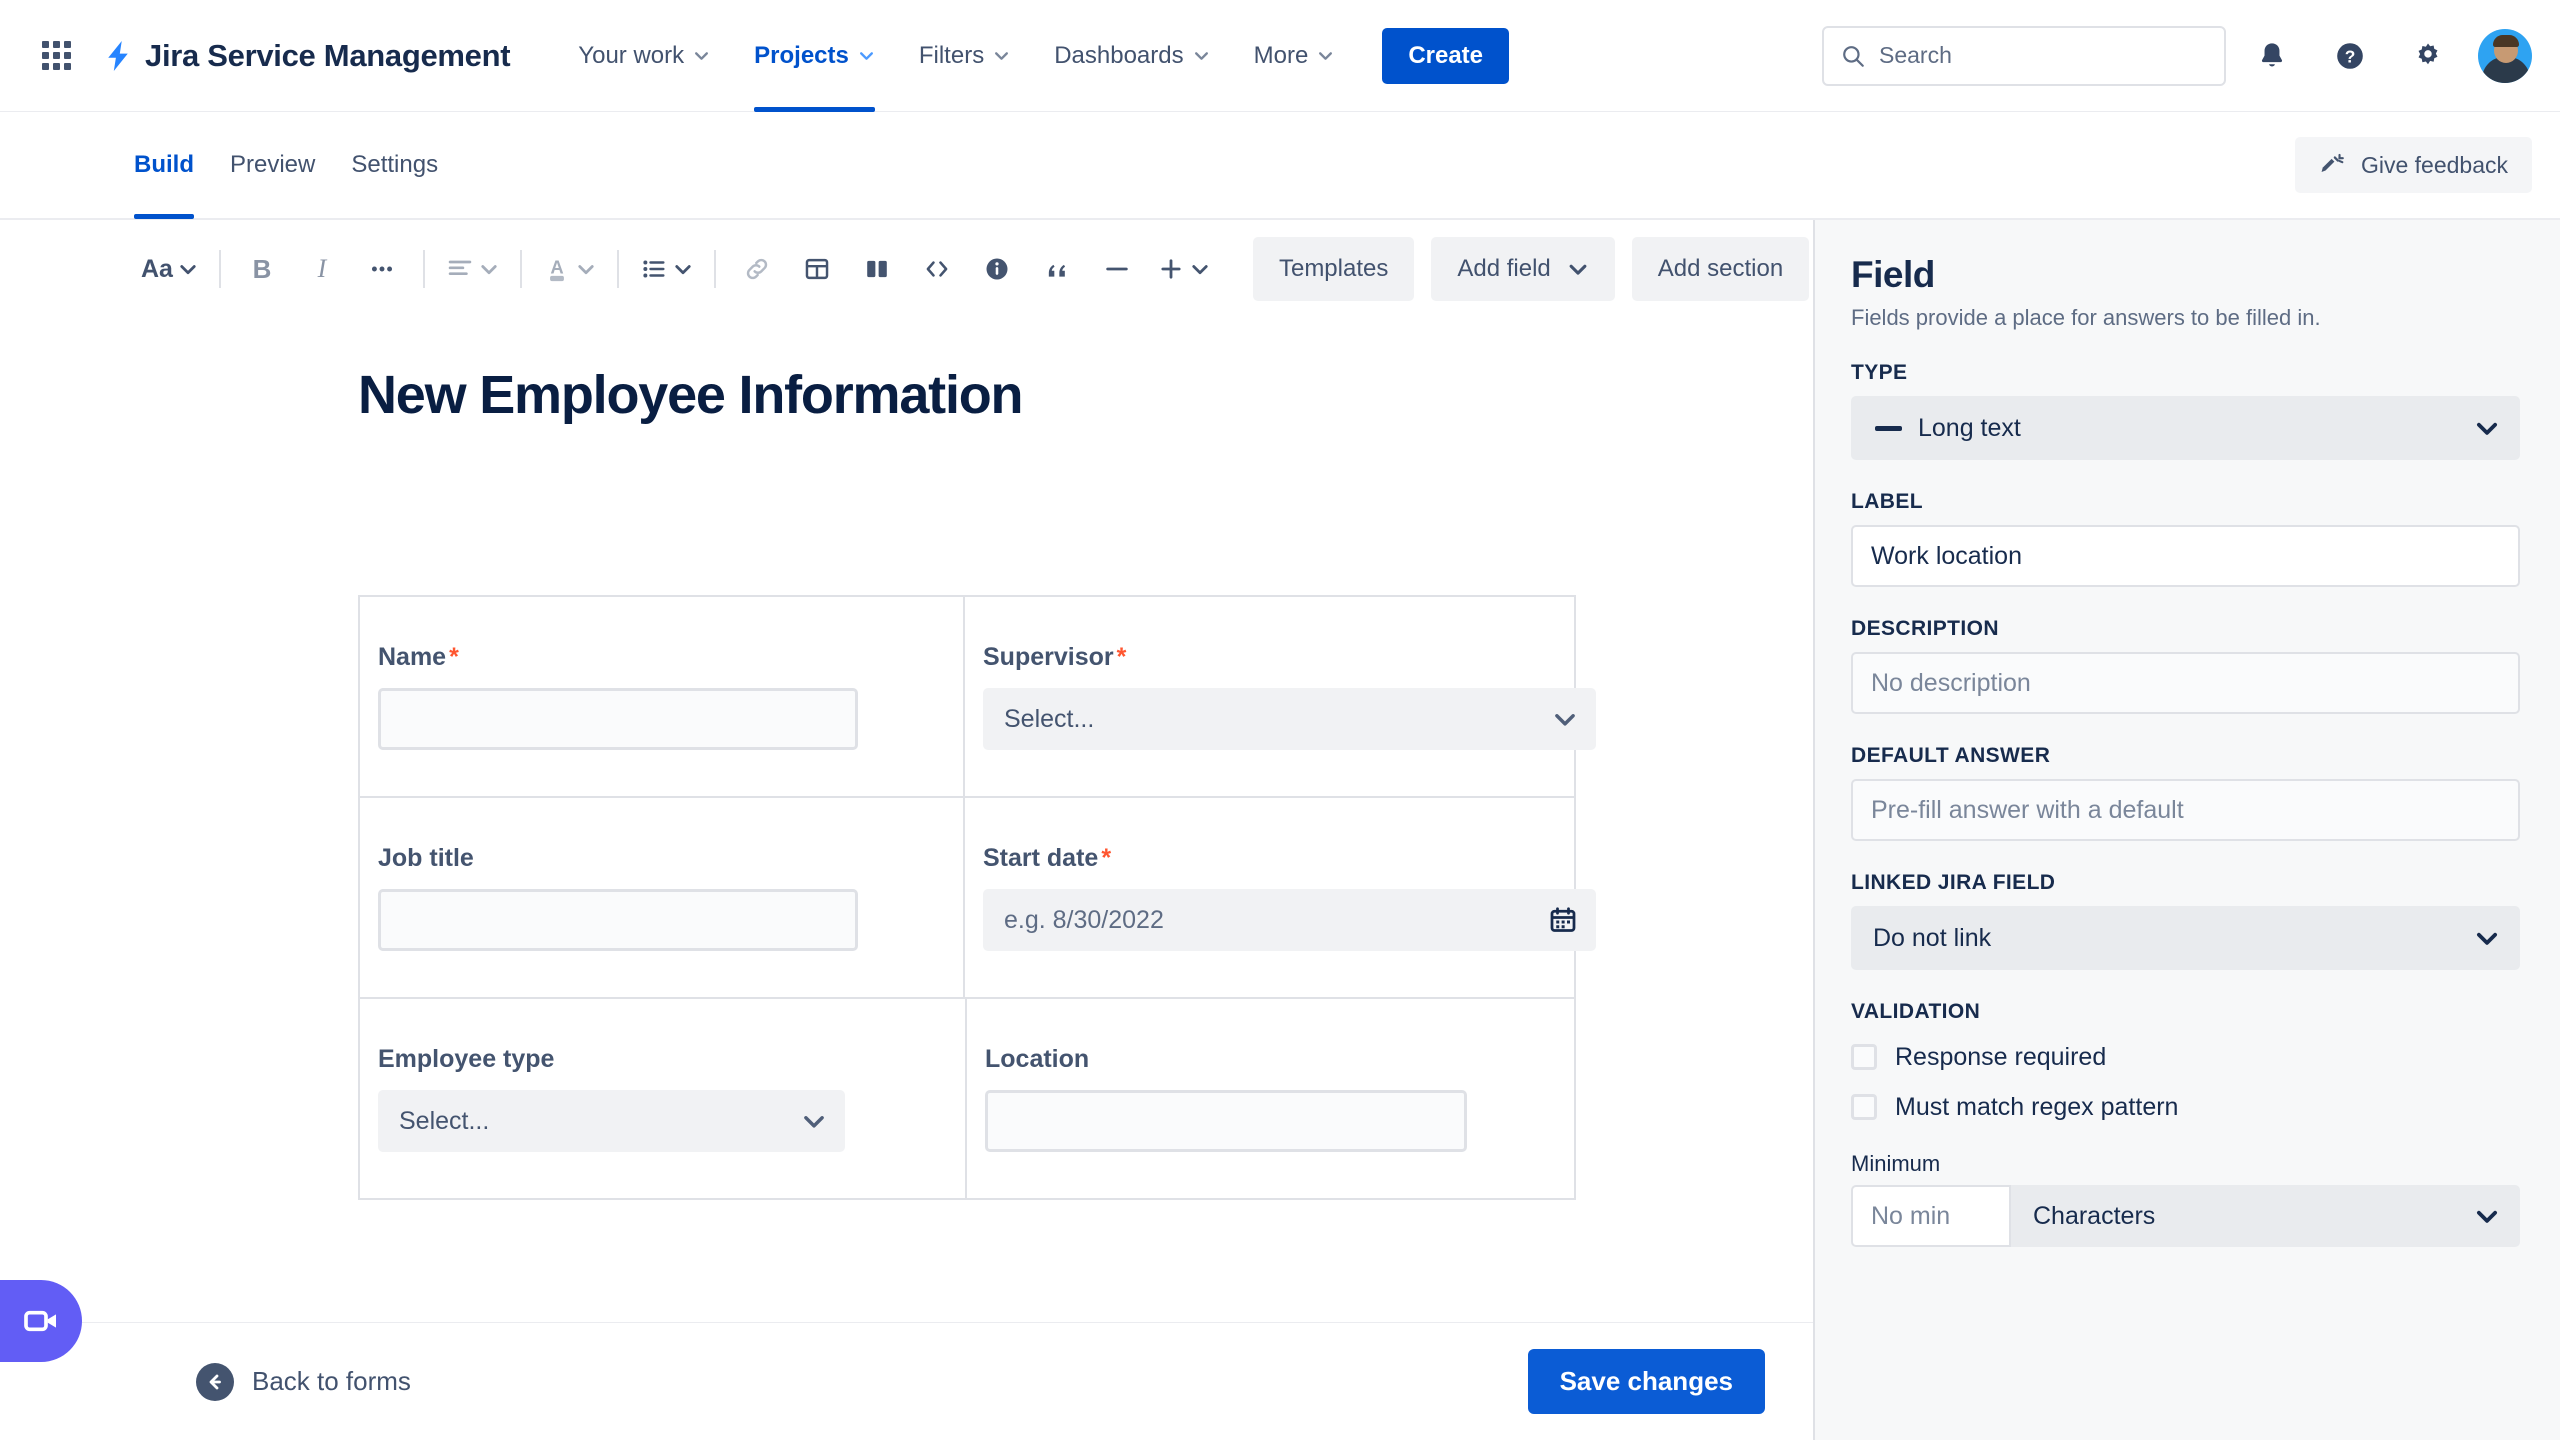 This screenshot has width=2560, height=1440. I want to click on add-field-label: Add field, so click(1504, 268).